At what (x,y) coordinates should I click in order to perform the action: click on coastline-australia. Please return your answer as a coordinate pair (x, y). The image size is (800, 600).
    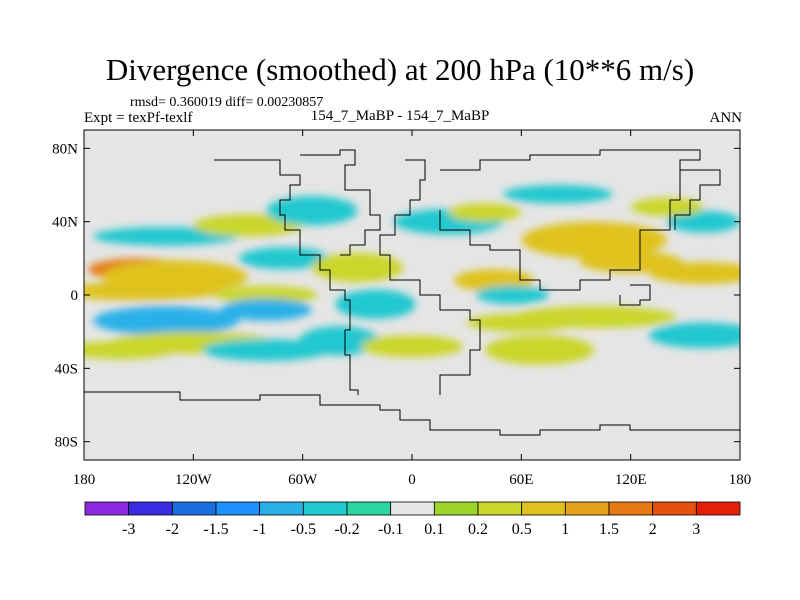
    Looking at the image, I should click on (635, 295).